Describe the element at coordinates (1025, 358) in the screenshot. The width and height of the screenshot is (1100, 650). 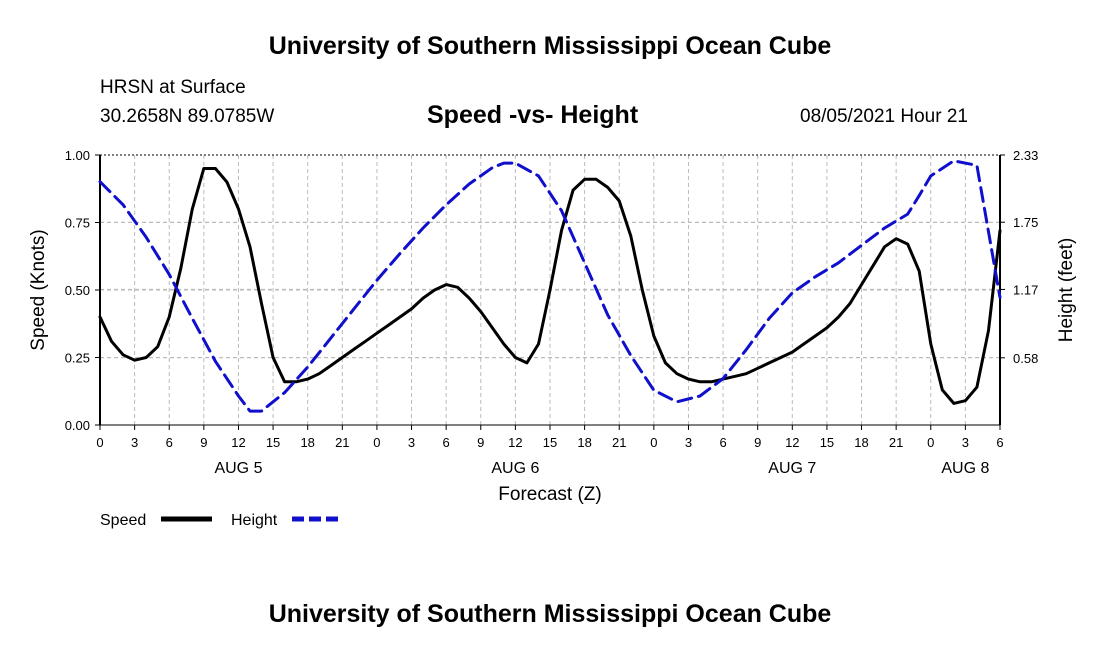
I see `y2-tick-label: 0.58` at that location.